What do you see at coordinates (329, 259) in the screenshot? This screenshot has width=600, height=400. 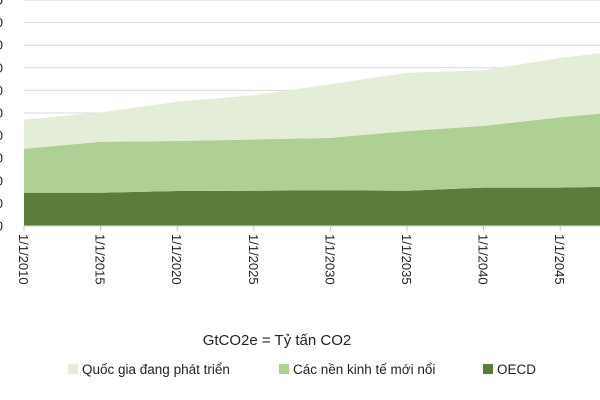 I see `x-tick-label: 1/1/2030` at bounding box center [329, 259].